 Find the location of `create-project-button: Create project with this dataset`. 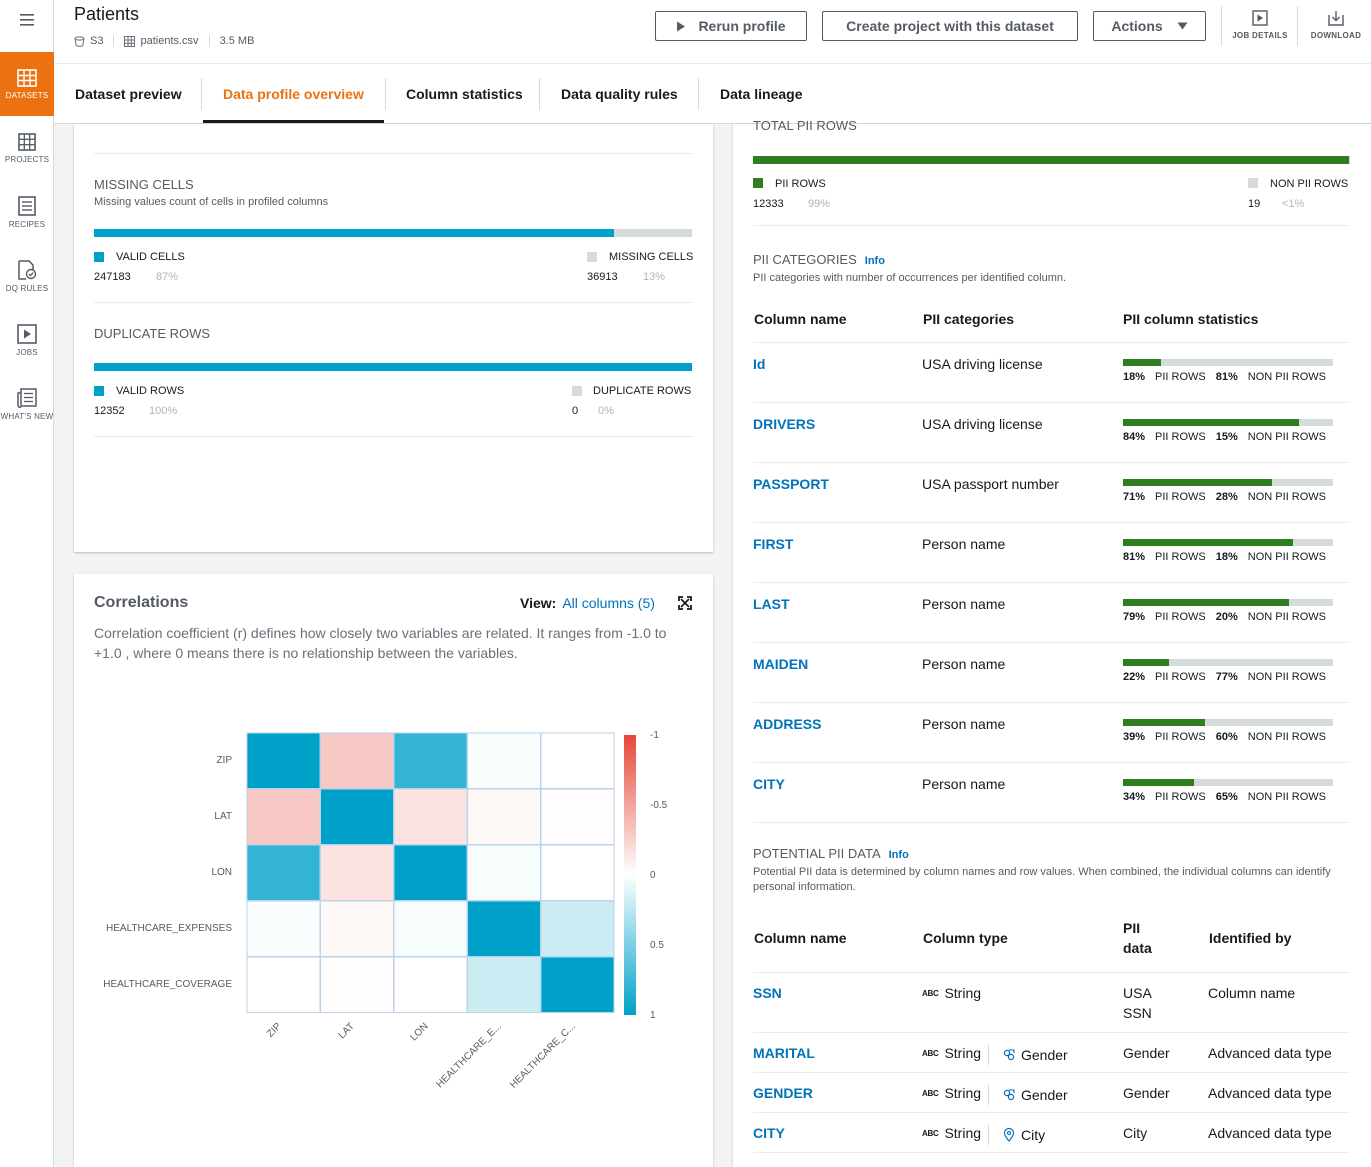

create-project-button: Create project with this dataset is located at coordinates (950, 26).